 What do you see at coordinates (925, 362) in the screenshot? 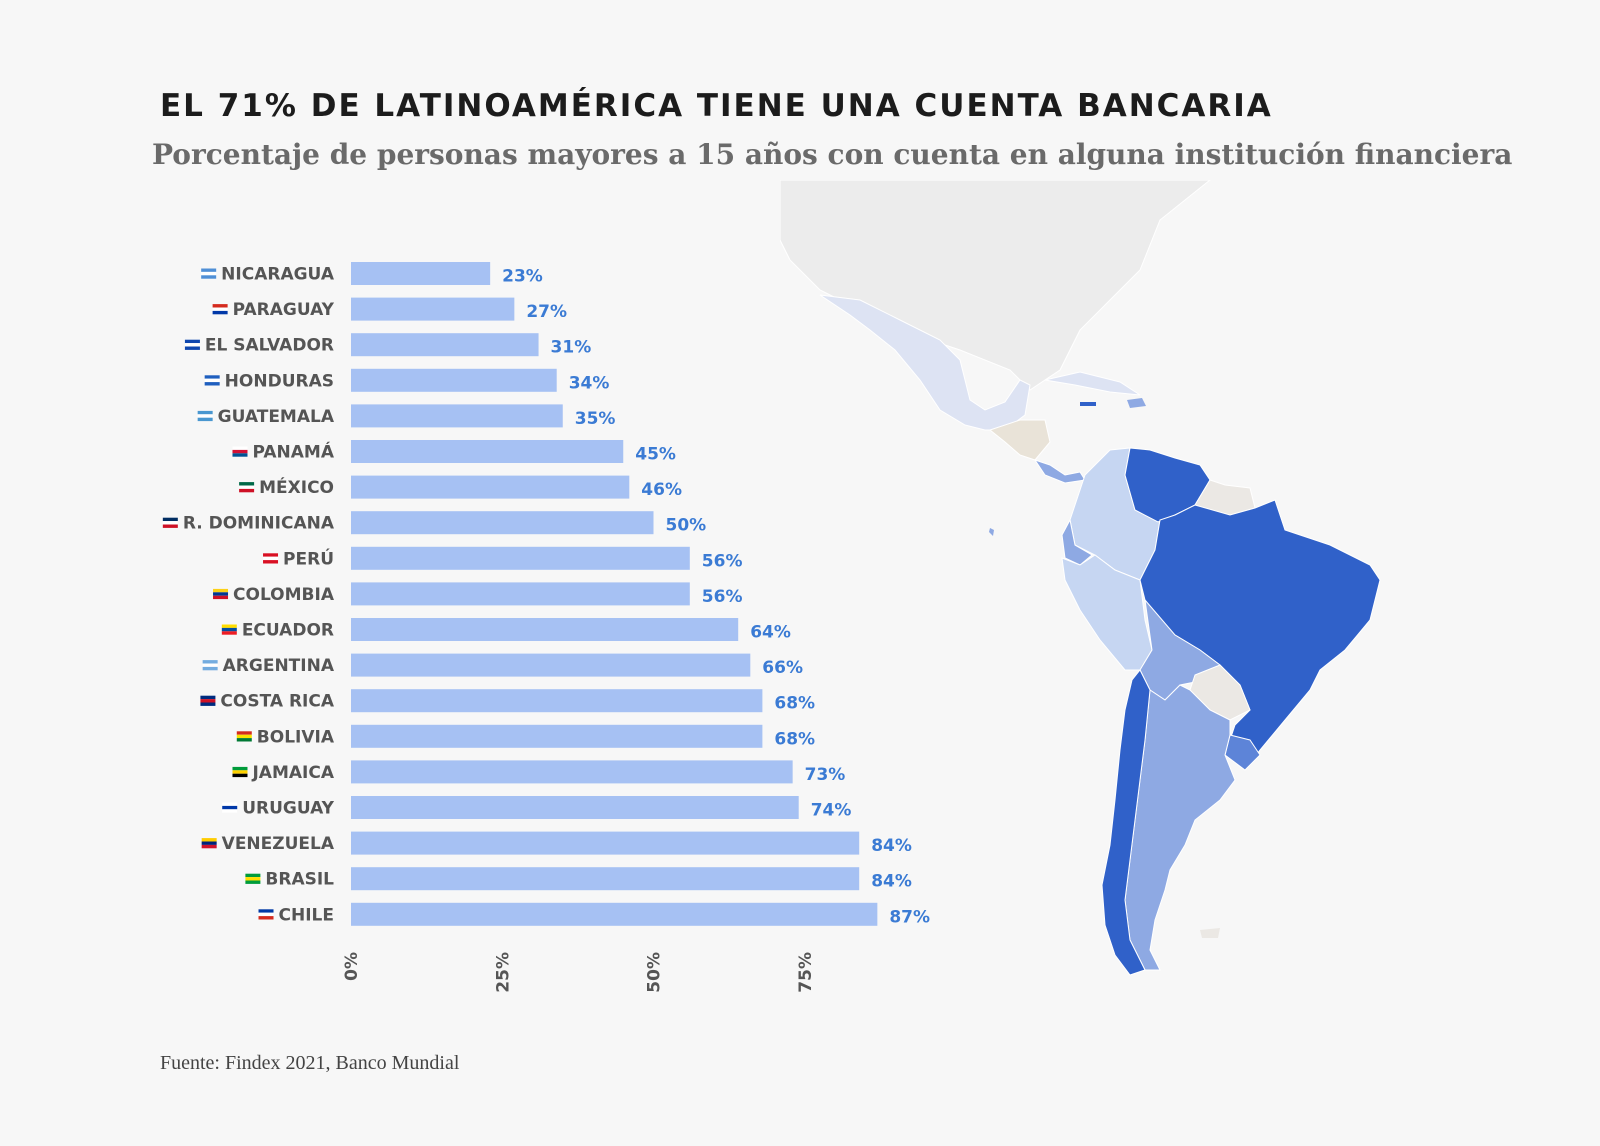
I see `map-region-mexico` at bounding box center [925, 362].